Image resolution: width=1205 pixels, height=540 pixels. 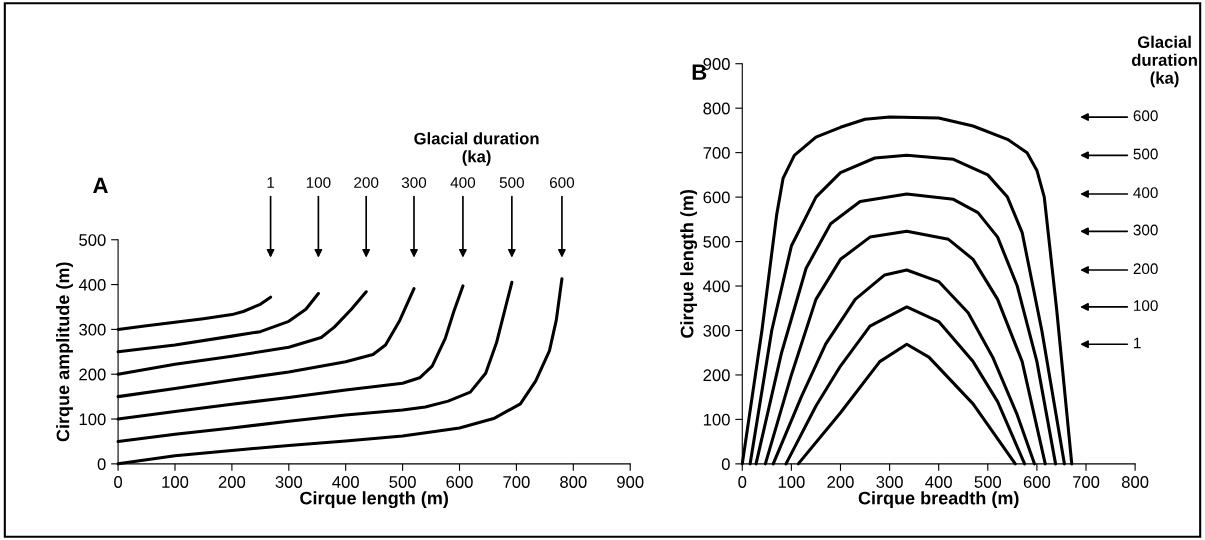 What do you see at coordinates (1145, 116) in the screenshot?
I see `annotation: 600` at bounding box center [1145, 116].